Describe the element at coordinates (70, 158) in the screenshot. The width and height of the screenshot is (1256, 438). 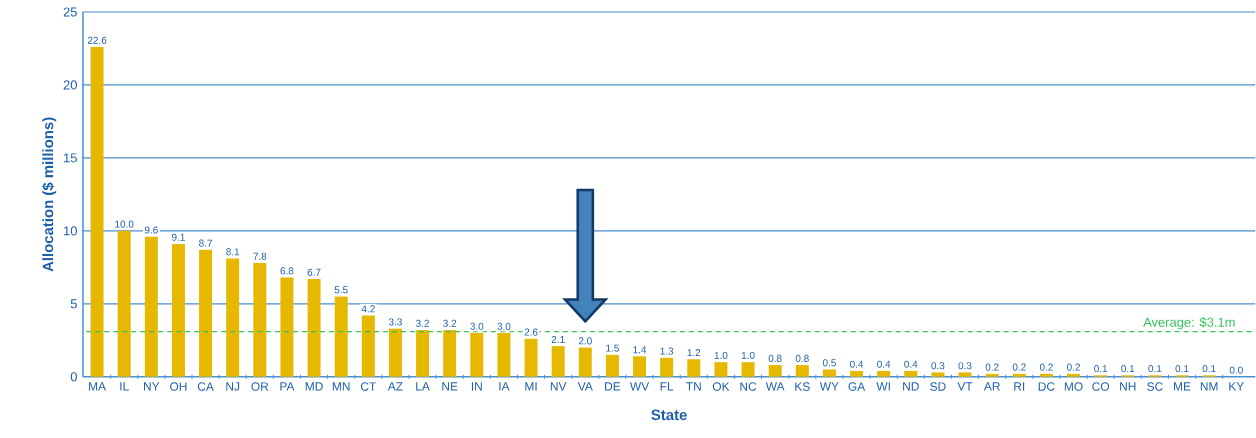
I see `y-tick-label: 15` at that location.